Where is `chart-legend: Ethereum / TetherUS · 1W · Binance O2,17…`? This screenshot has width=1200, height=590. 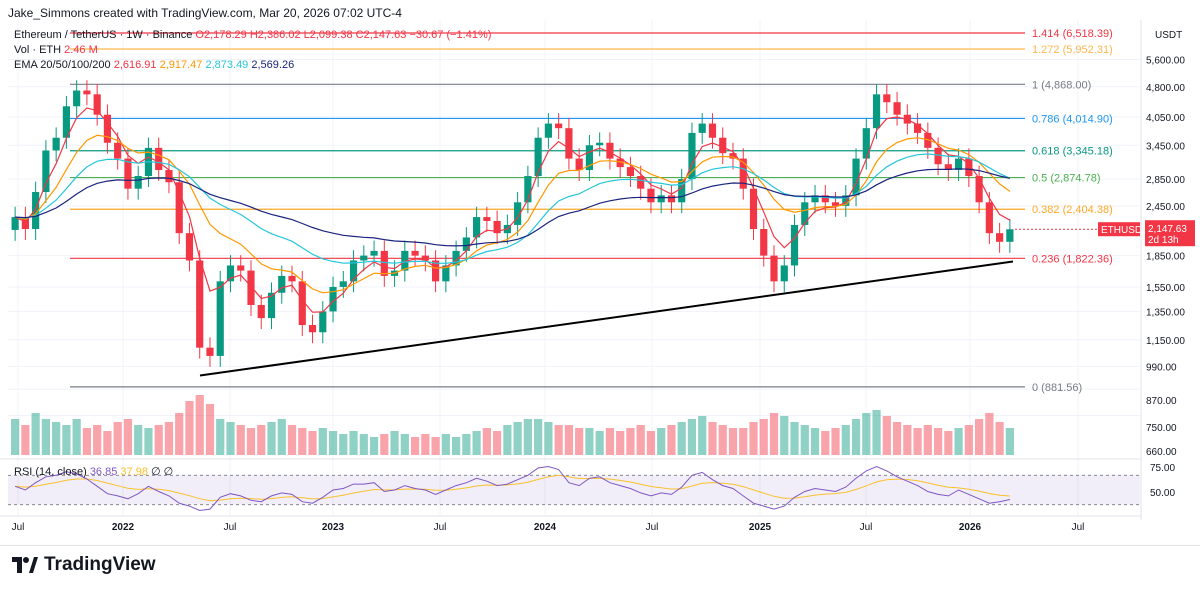
chart-legend: Ethereum / TetherUS · 1W · Binance O2,17… is located at coordinates (252, 50).